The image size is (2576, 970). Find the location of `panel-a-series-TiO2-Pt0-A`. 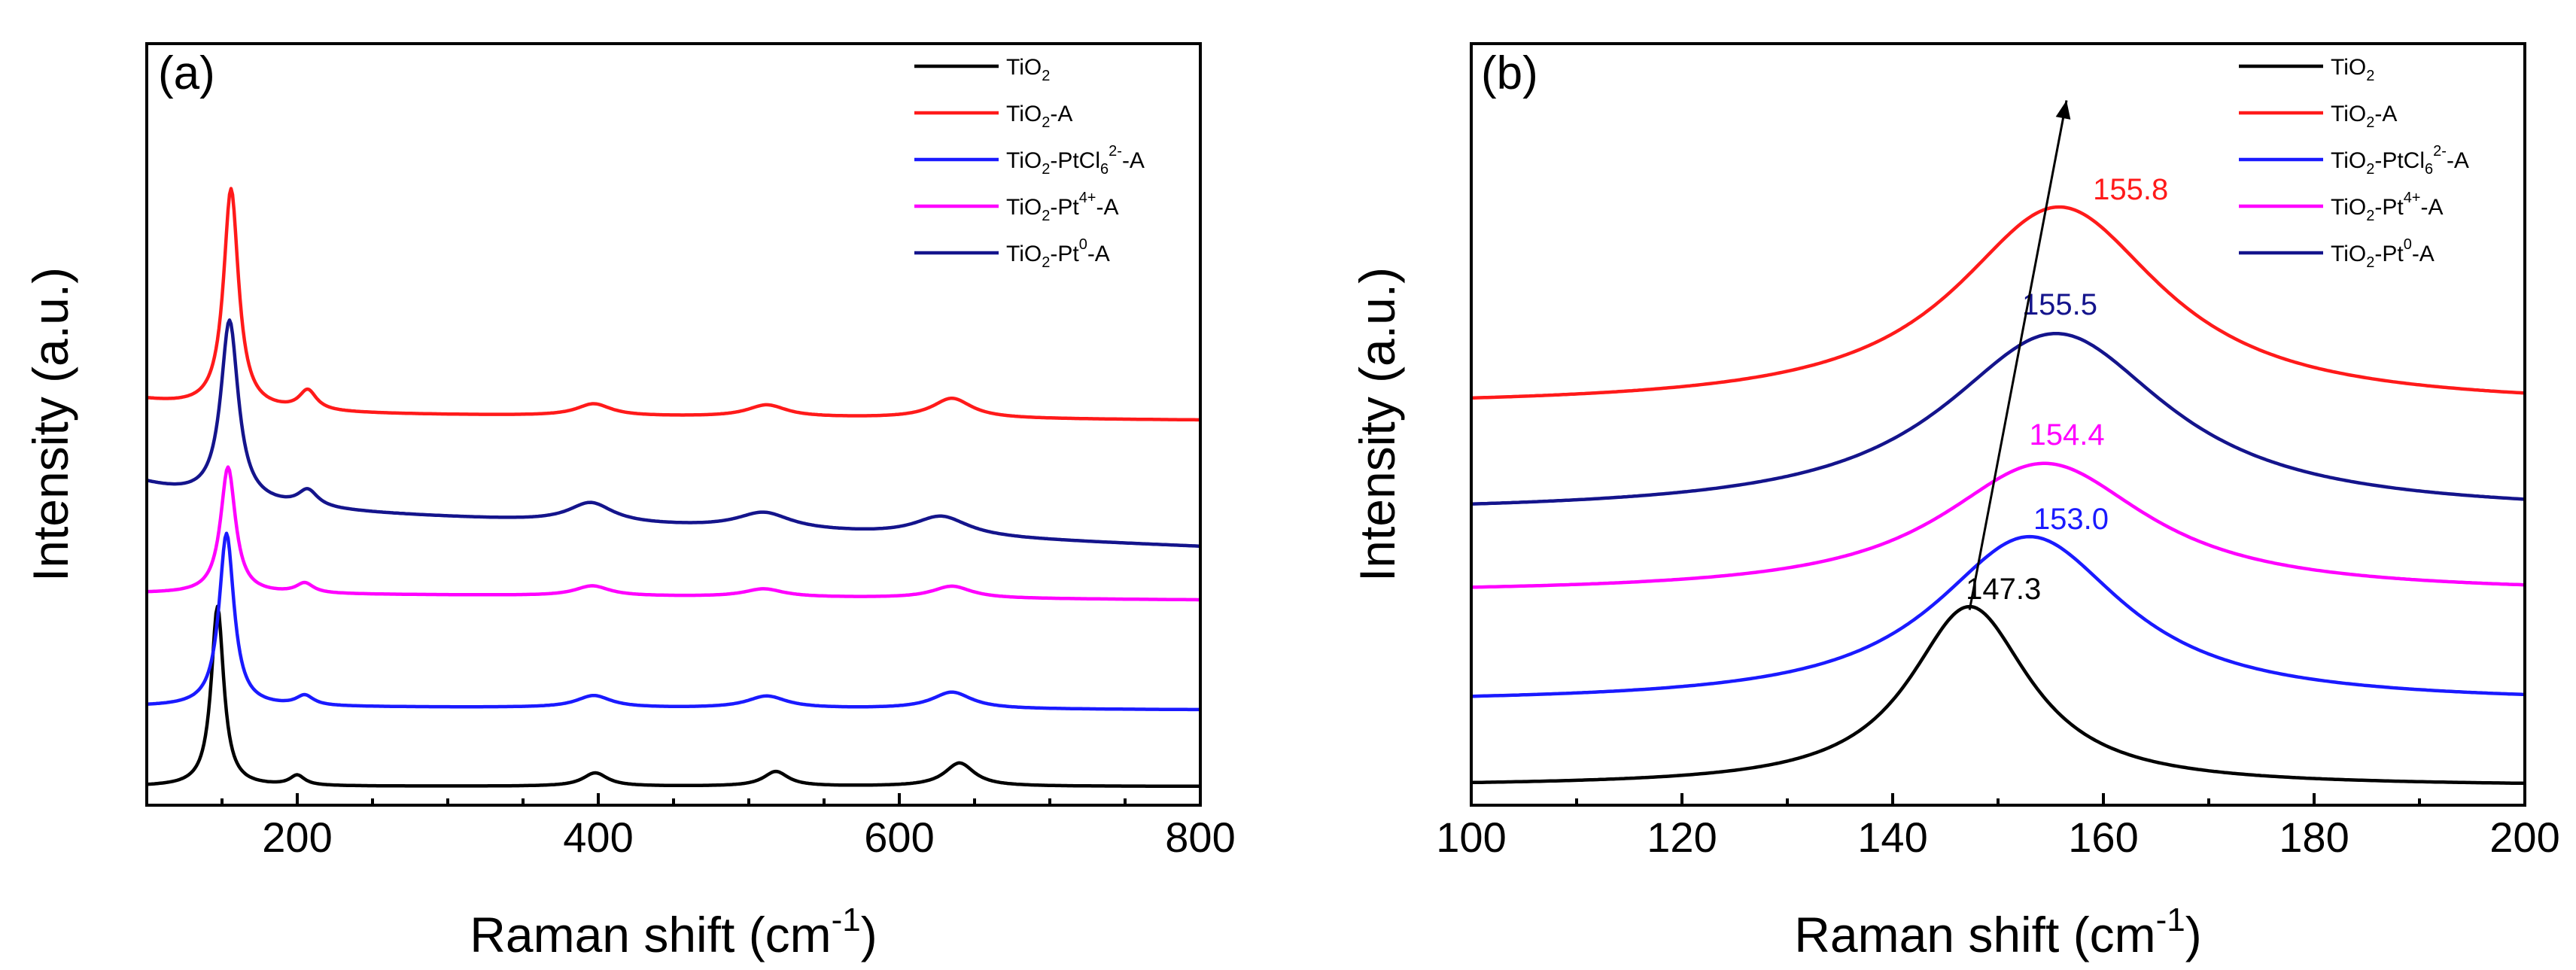

panel-a-series-TiO2-Pt0-A is located at coordinates (673, 433).